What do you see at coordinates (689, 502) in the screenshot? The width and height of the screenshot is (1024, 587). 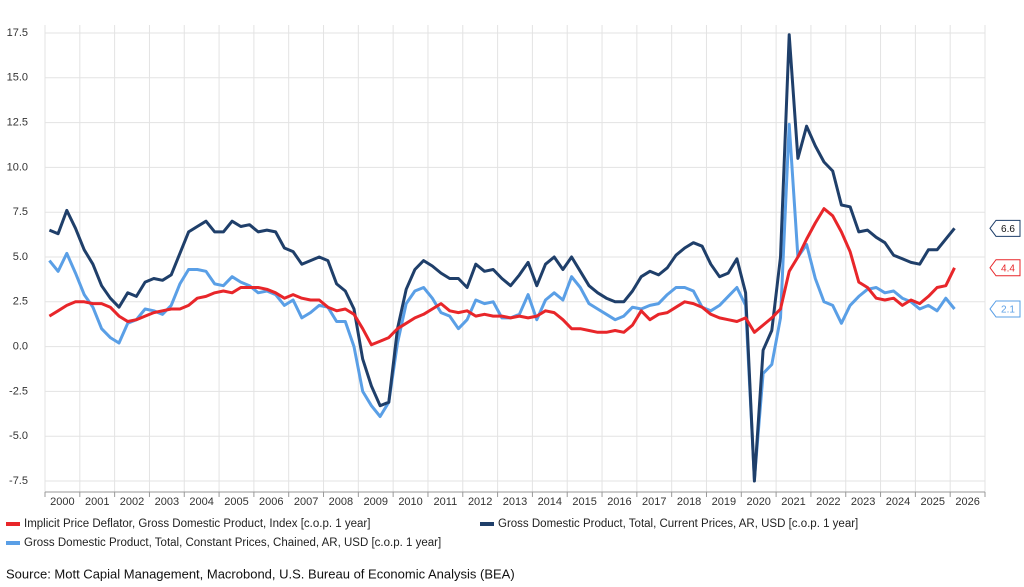 I see `x-tick-label: 2018` at bounding box center [689, 502].